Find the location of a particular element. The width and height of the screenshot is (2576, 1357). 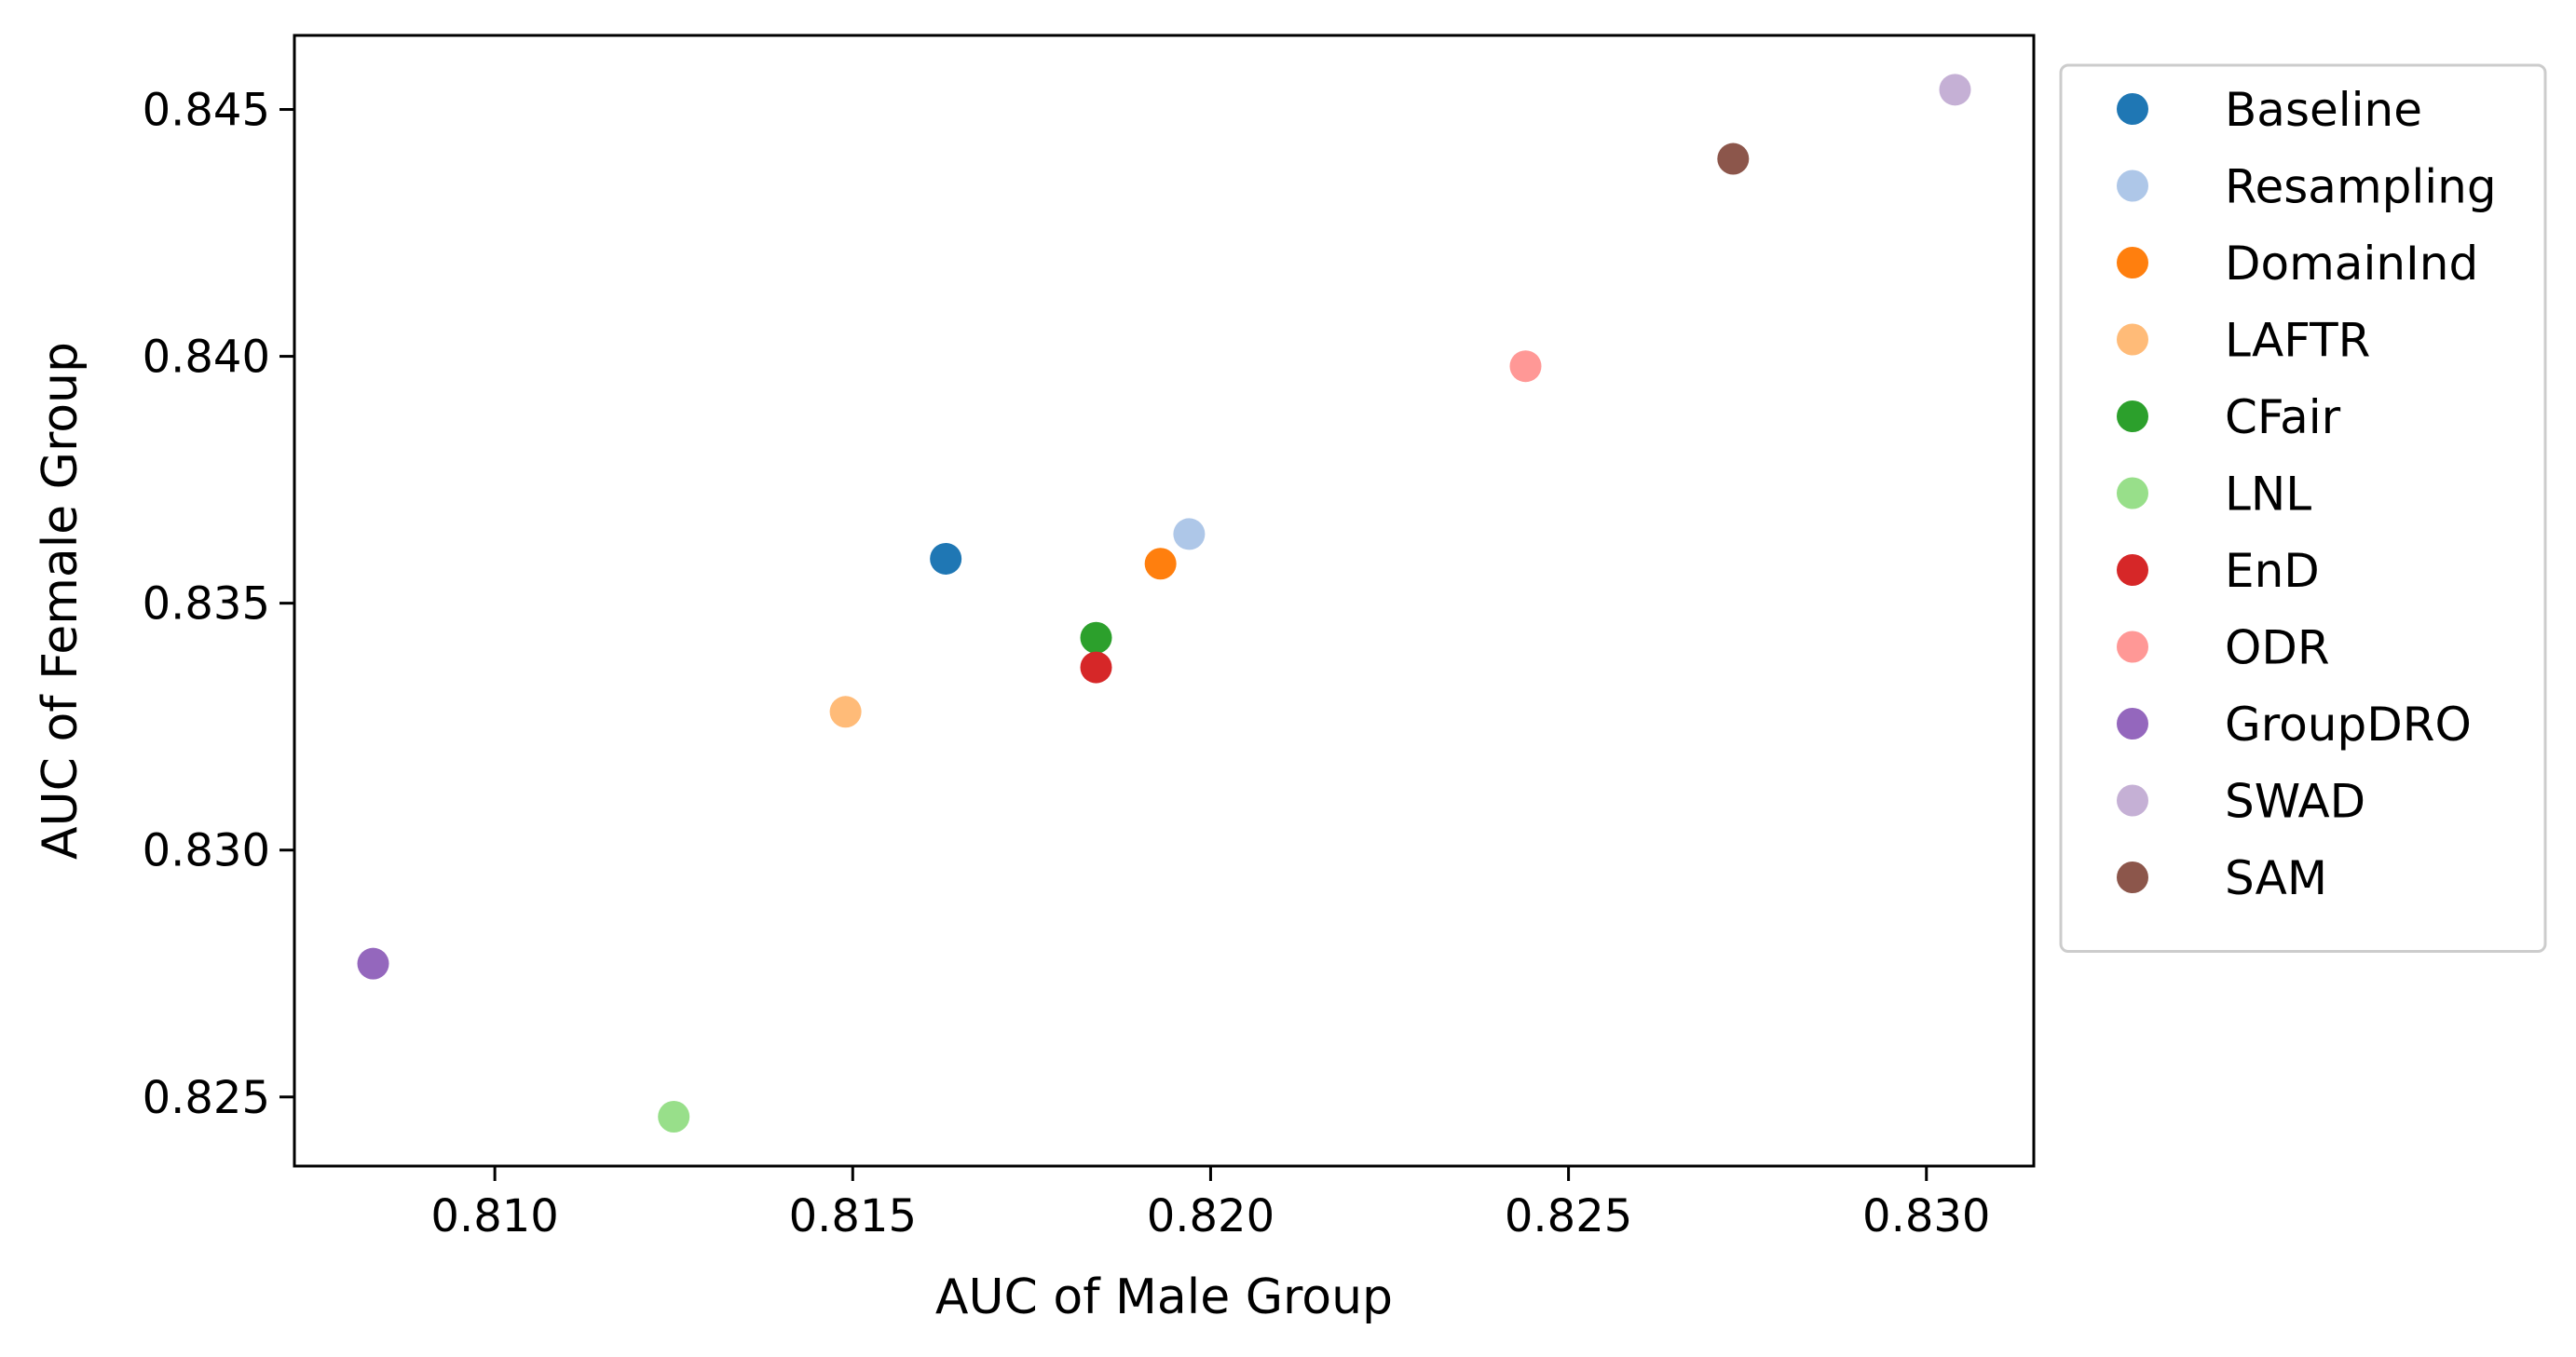

point-lnl is located at coordinates (674, 1116).